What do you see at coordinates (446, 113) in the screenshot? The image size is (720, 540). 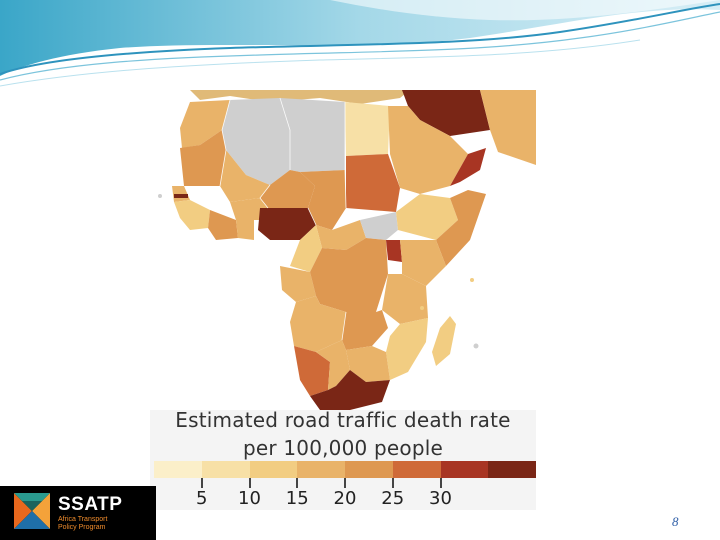 I see `region-arabia-north` at bounding box center [446, 113].